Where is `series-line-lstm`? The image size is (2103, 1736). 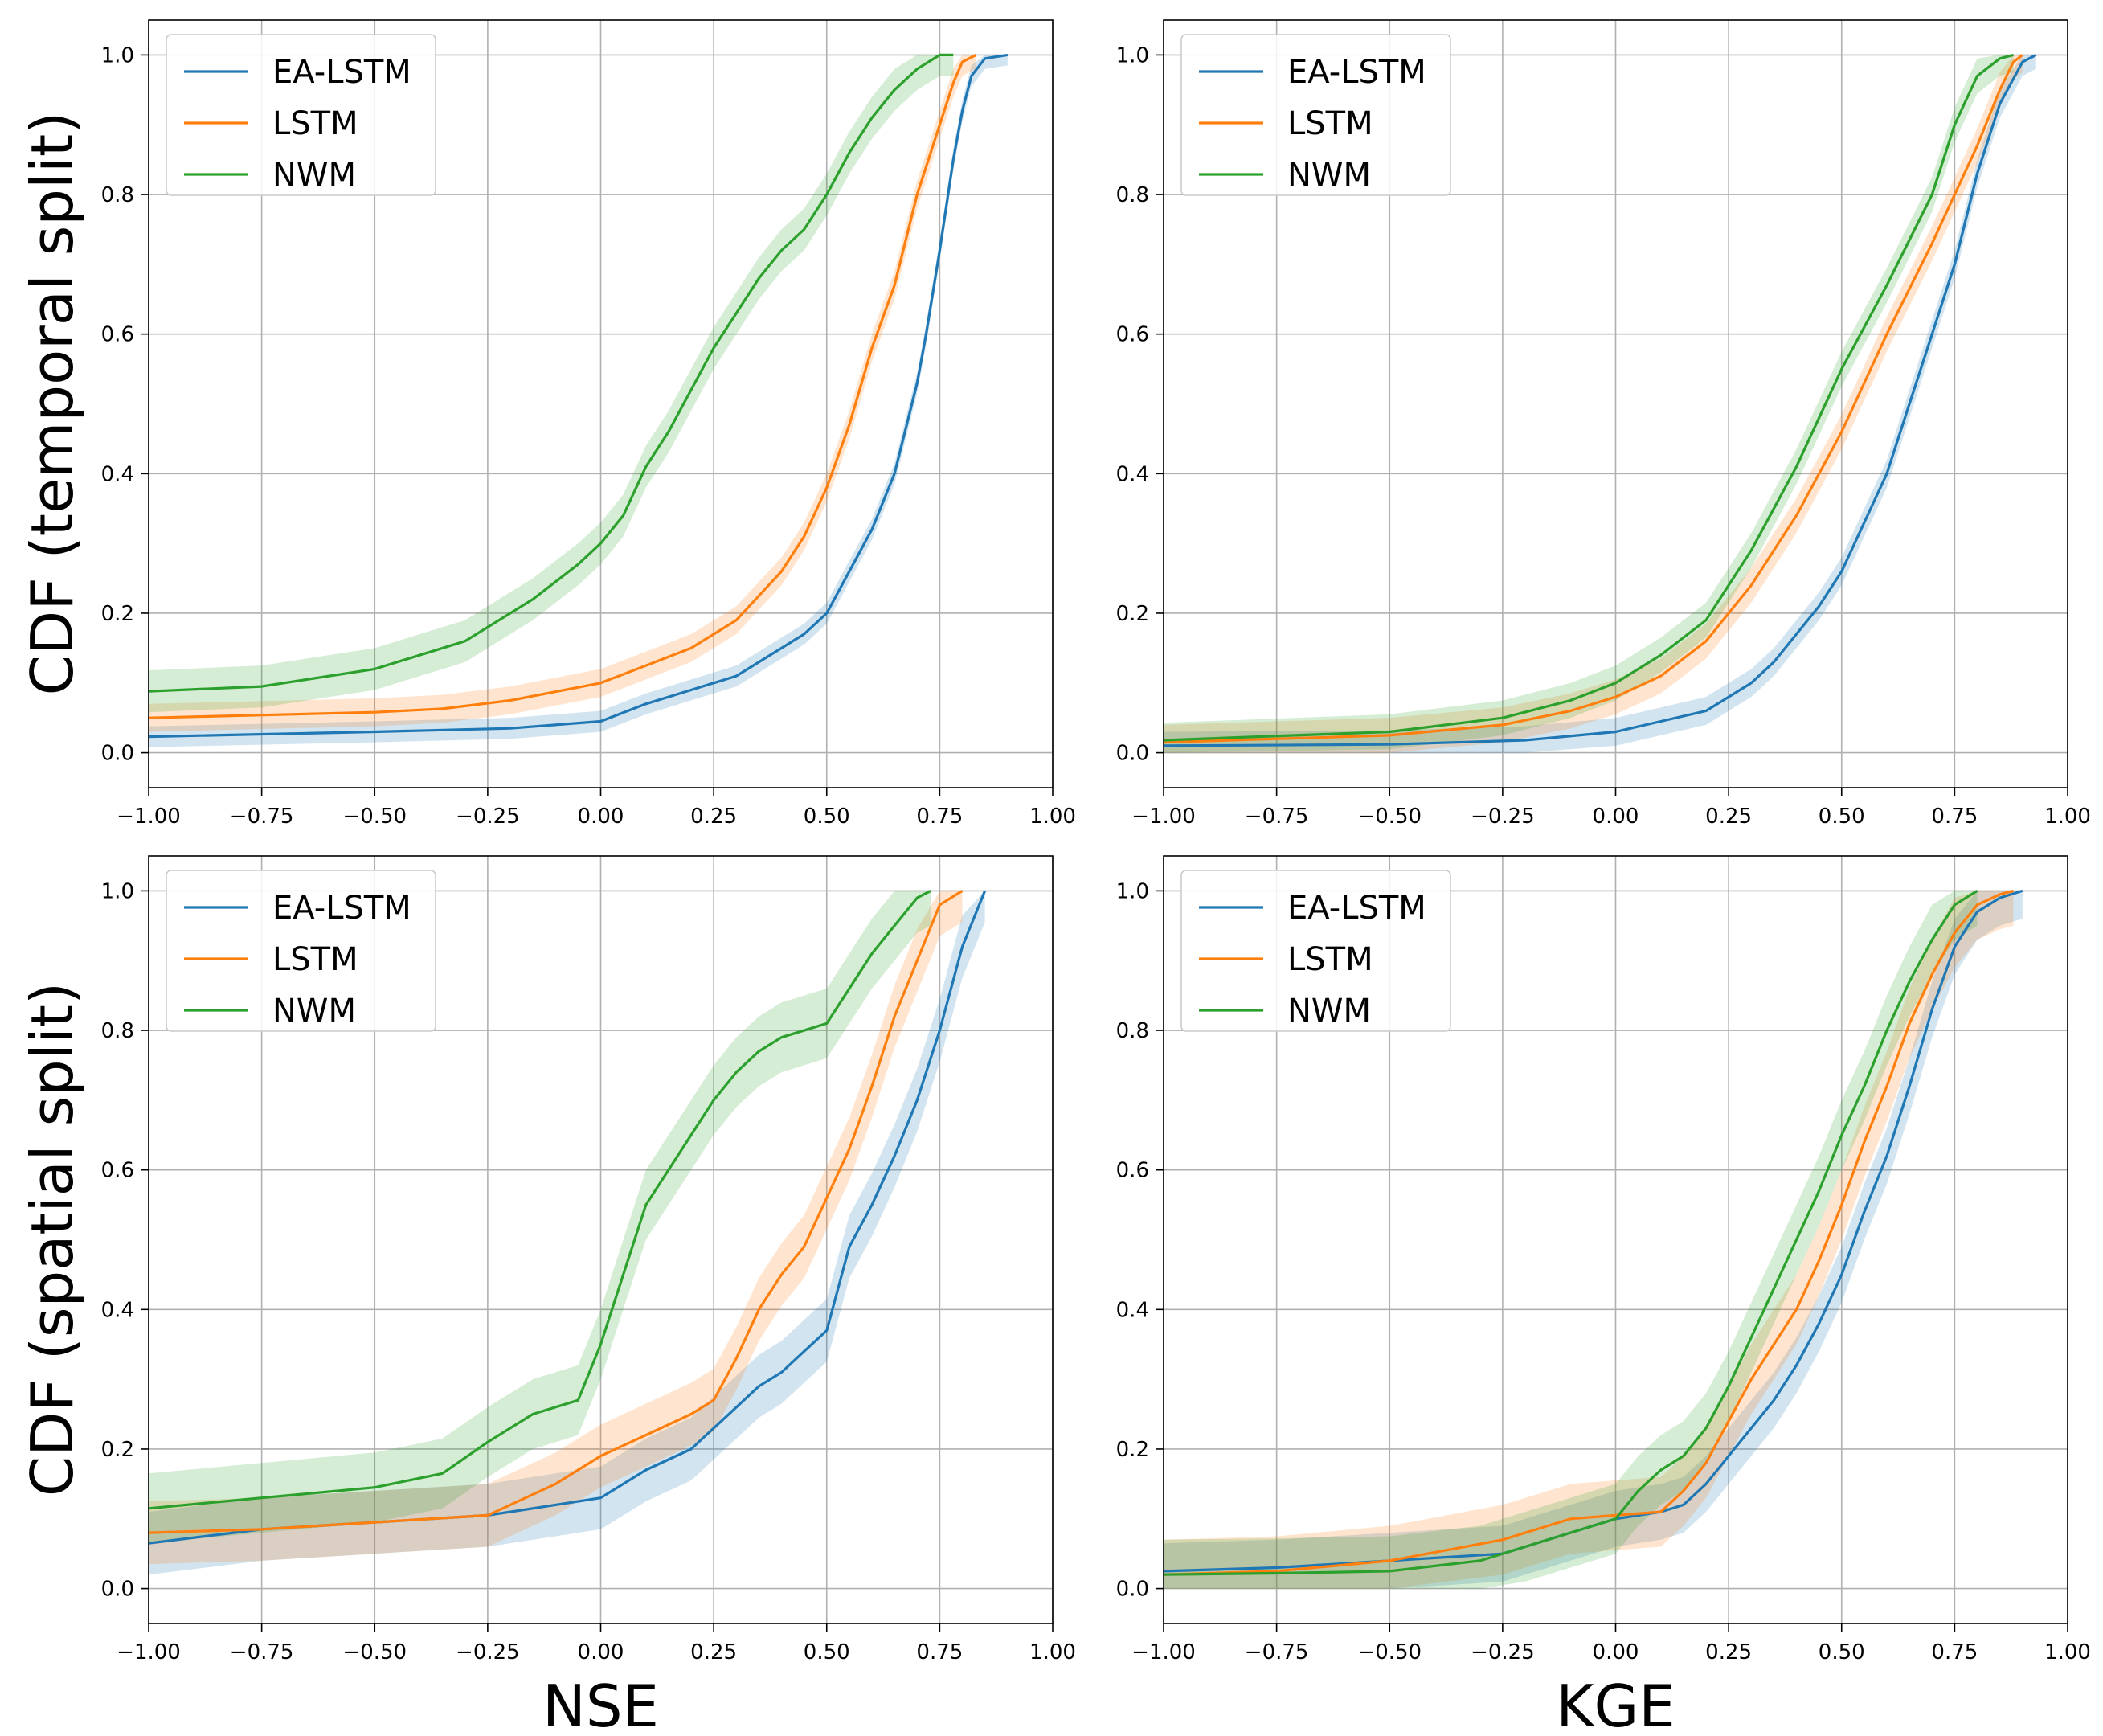 series-line-lstm is located at coordinates (556, 1212).